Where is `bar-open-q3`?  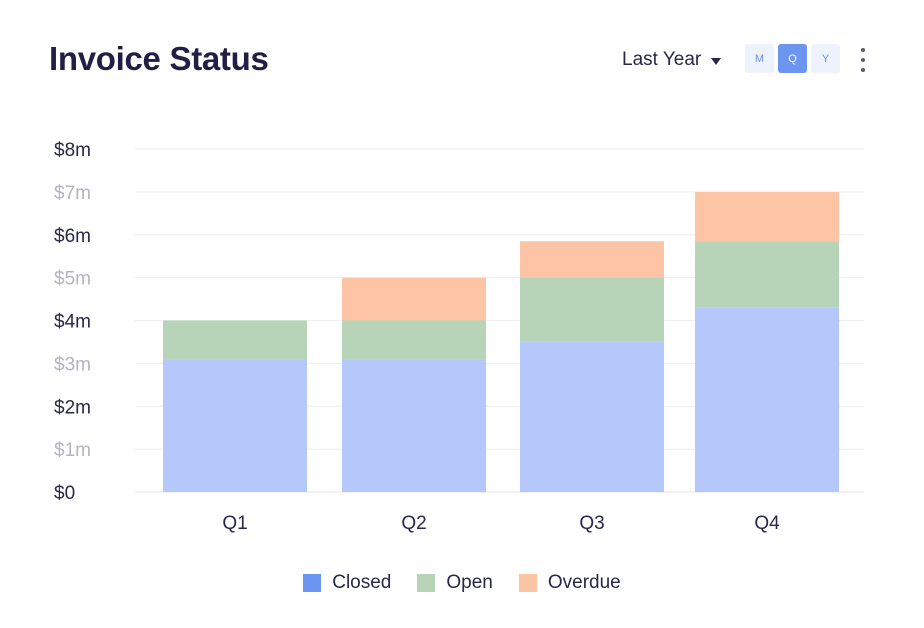 bar-open-q3 is located at coordinates (592, 309).